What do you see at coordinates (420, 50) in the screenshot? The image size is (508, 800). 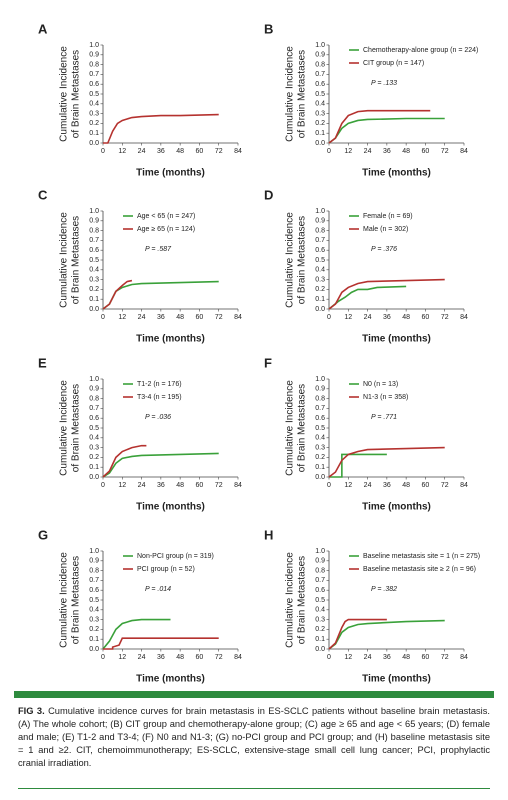 I see `legend-label: Chemotherapy-alone group (n = 224)` at bounding box center [420, 50].